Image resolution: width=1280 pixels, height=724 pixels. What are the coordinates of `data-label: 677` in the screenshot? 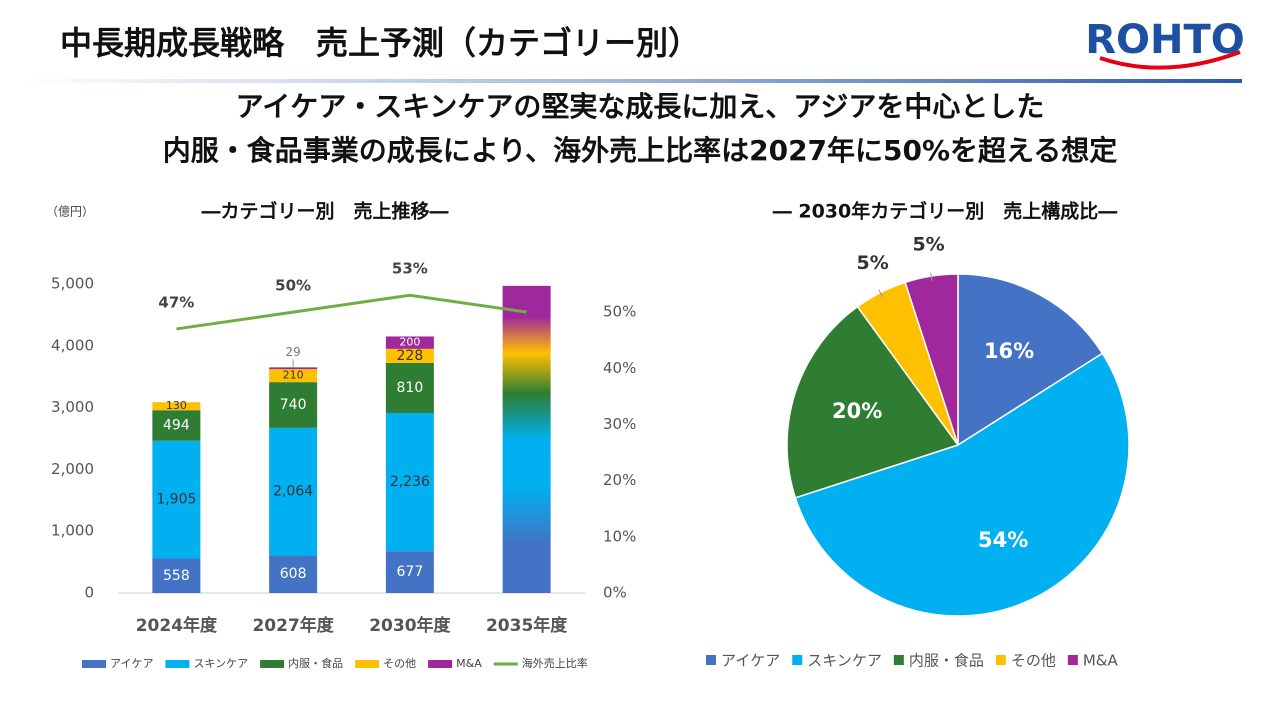 It's located at (410, 572).